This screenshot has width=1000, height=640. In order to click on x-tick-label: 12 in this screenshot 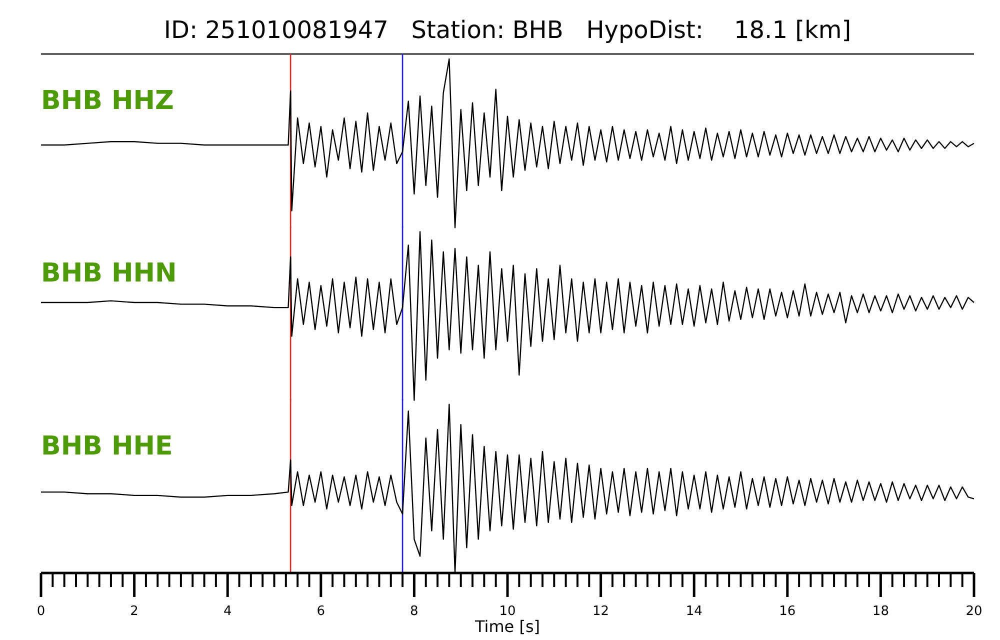, I will do `click(601, 611)`.